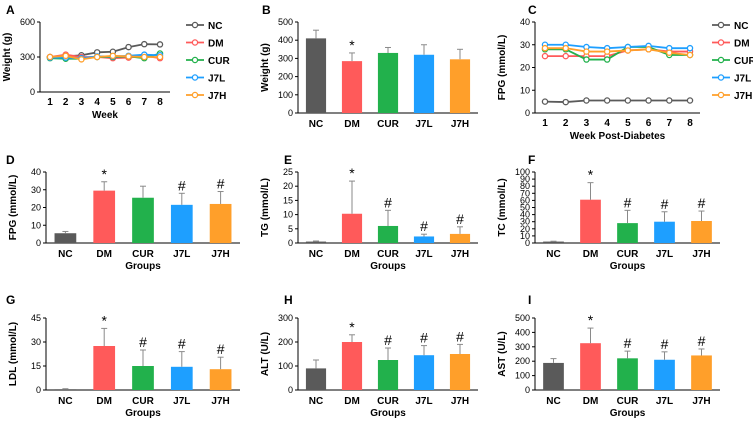 This screenshot has height=422, width=753. What do you see at coordinates (50, 102) in the screenshot?
I see `x-tick-label: 1` at bounding box center [50, 102].